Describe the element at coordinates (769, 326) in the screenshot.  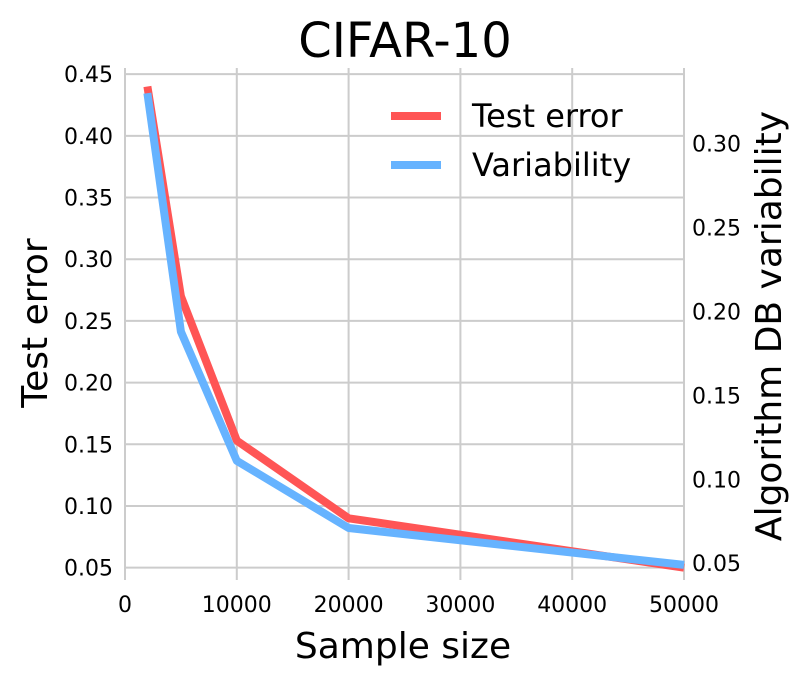
I see `y2-axis-title: Algorithm DB variability` at that location.